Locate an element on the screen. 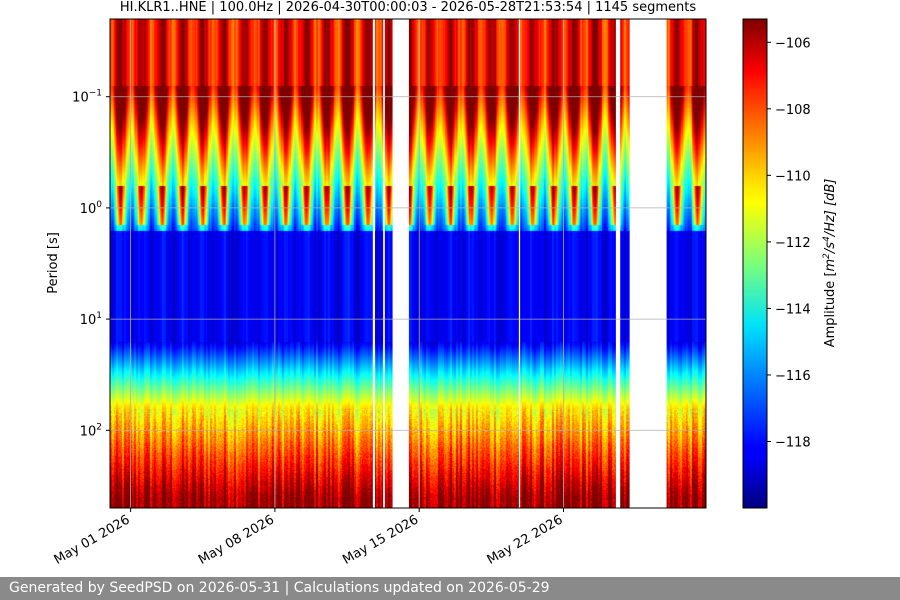 The image size is (900, 600). colorbar-tick-label-5: −116 is located at coordinates (793, 376).